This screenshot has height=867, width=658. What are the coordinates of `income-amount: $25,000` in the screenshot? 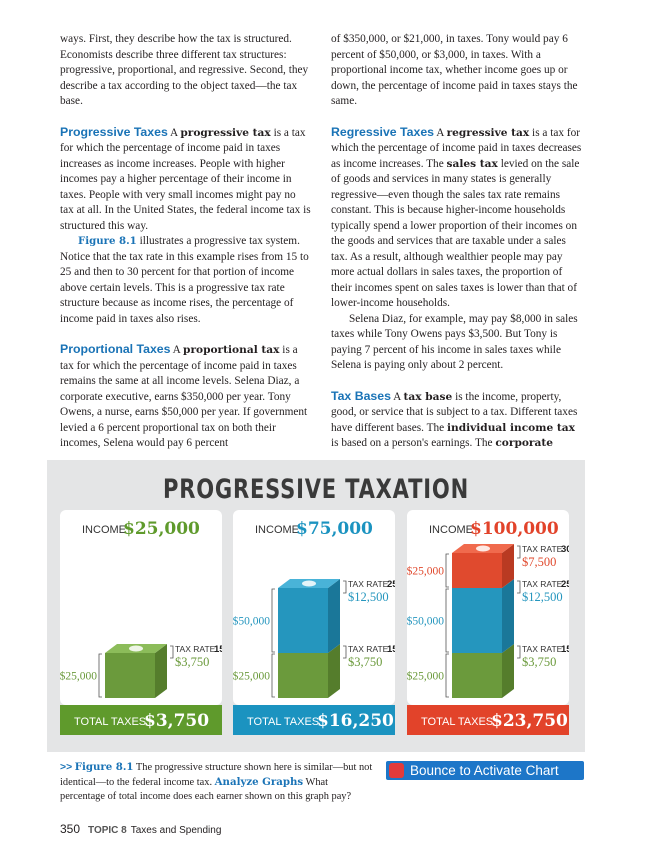 It's located at (161, 529).